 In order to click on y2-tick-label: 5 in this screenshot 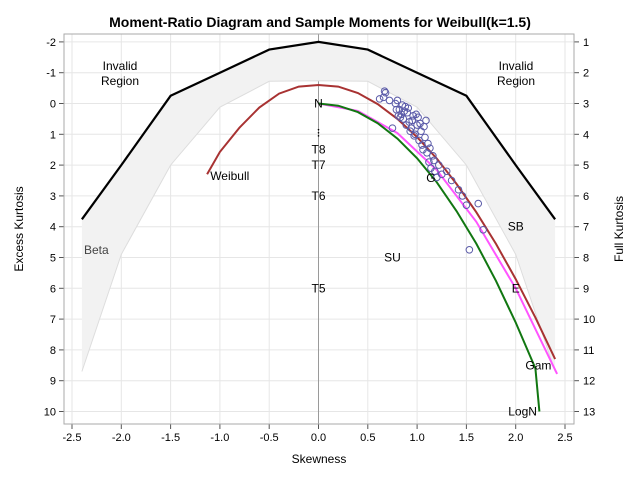, I will do `click(586, 166)`.